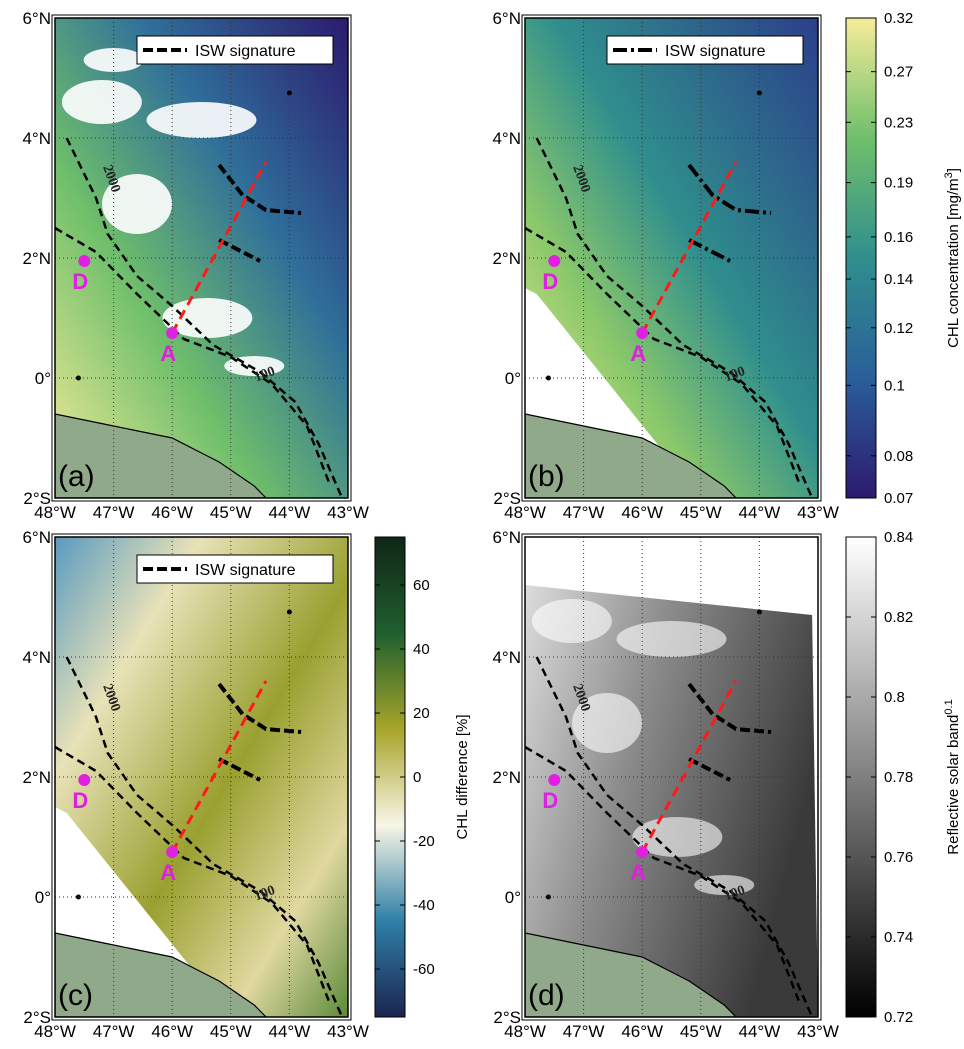 The width and height of the screenshot is (964, 1049). I want to click on cb-tick-label: 0.14, so click(898, 279).